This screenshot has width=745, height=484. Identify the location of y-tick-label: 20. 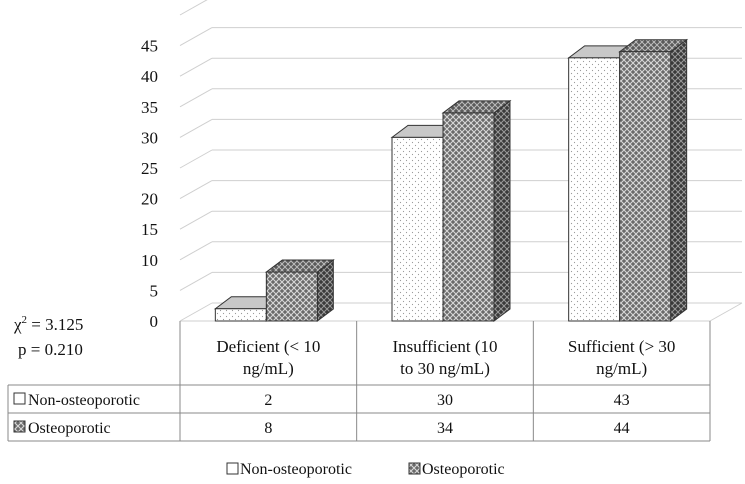
(149, 199).